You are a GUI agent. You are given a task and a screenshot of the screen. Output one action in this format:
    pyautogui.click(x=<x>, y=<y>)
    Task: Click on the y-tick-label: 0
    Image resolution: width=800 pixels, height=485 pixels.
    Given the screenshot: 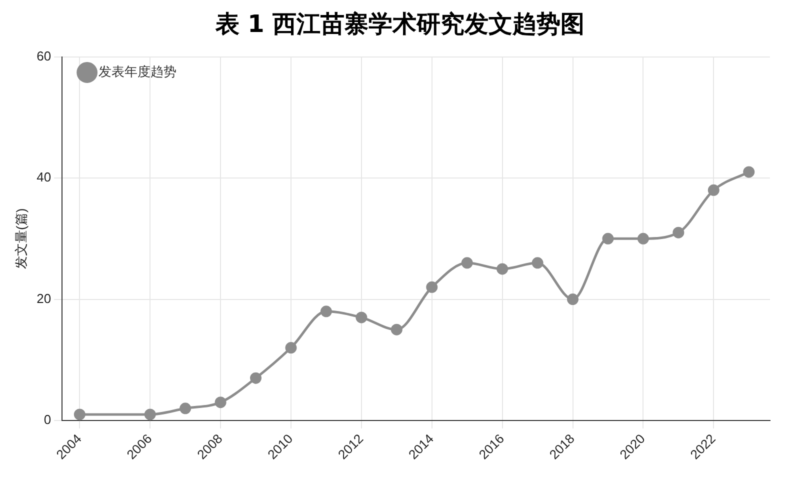 What is the action you would take?
    pyautogui.click(x=48, y=420)
    